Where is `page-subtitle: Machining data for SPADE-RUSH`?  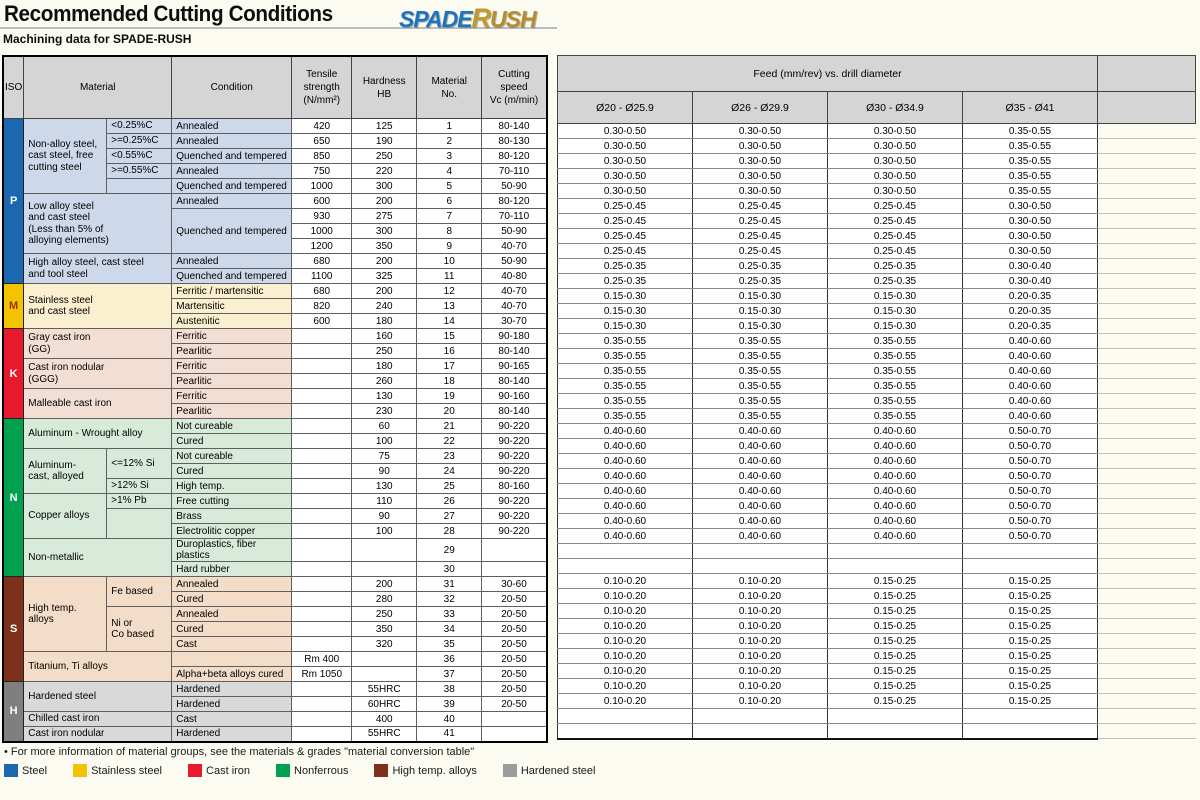 page-subtitle: Machining data for SPADE-RUSH is located at coordinates (97, 39).